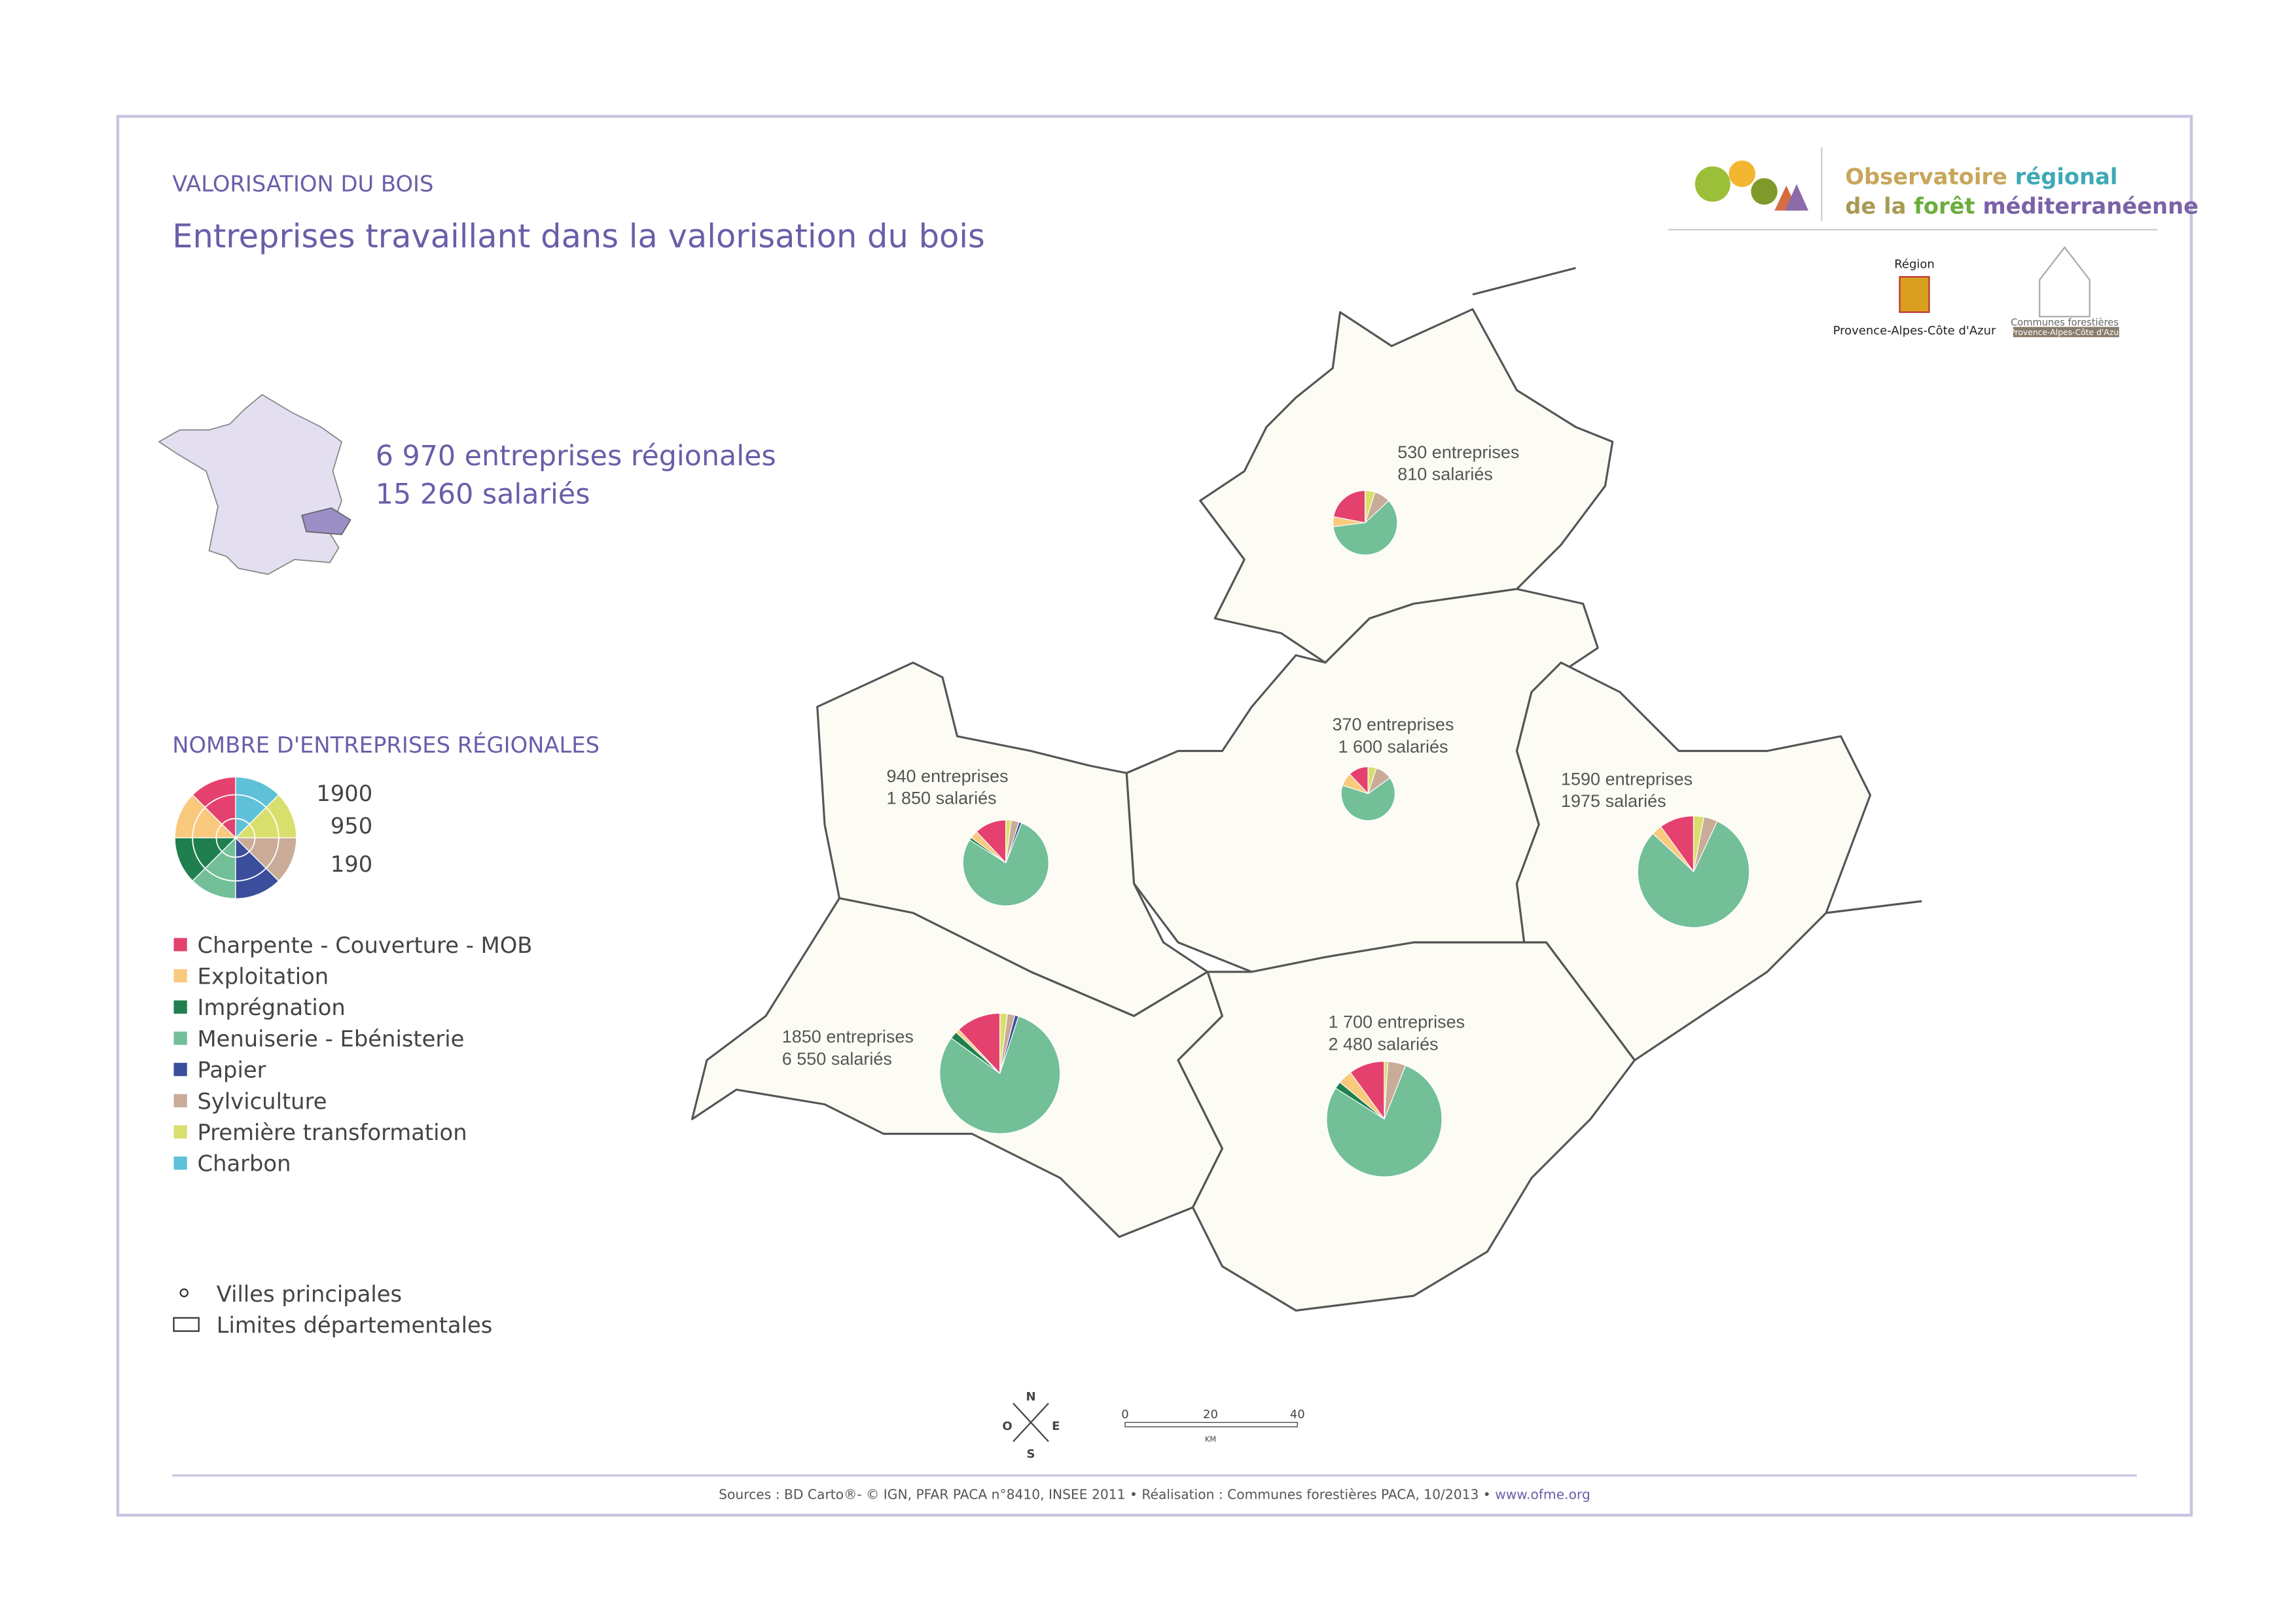 The height and width of the screenshot is (1623, 2296). What do you see at coordinates (351, 864) in the screenshot?
I see `legend-size-label: 190` at bounding box center [351, 864].